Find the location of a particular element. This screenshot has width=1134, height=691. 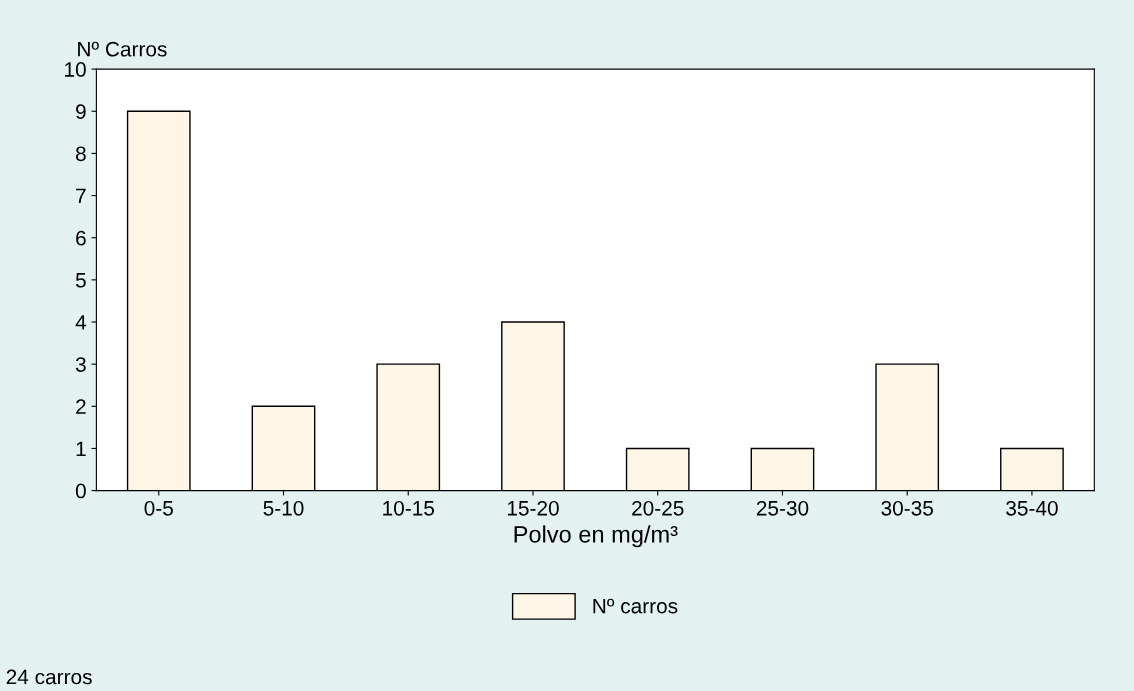

y-tick-label: 4 is located at coordinates (81, 322).